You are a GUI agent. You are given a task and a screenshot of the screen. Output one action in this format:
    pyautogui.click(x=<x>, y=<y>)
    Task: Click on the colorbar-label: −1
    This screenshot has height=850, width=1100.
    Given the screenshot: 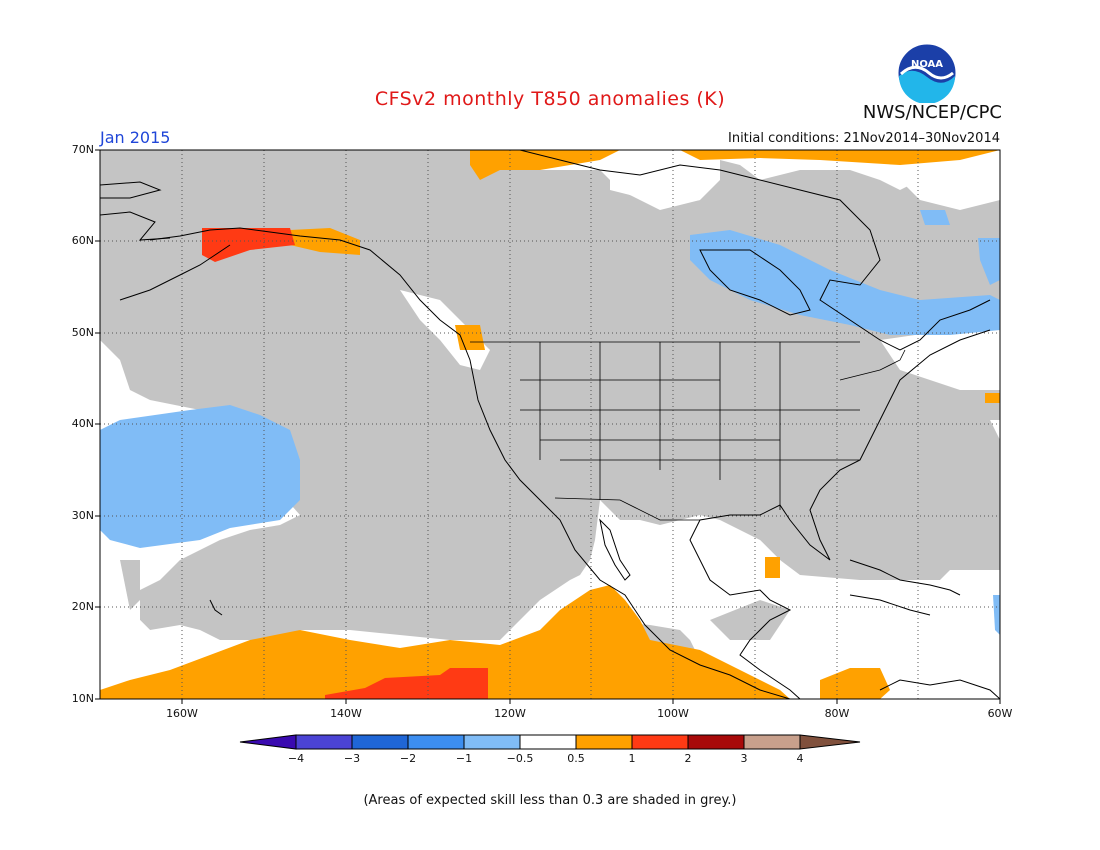 What is the action you would take?
    pyautogui.click(x=464, y=758)
    